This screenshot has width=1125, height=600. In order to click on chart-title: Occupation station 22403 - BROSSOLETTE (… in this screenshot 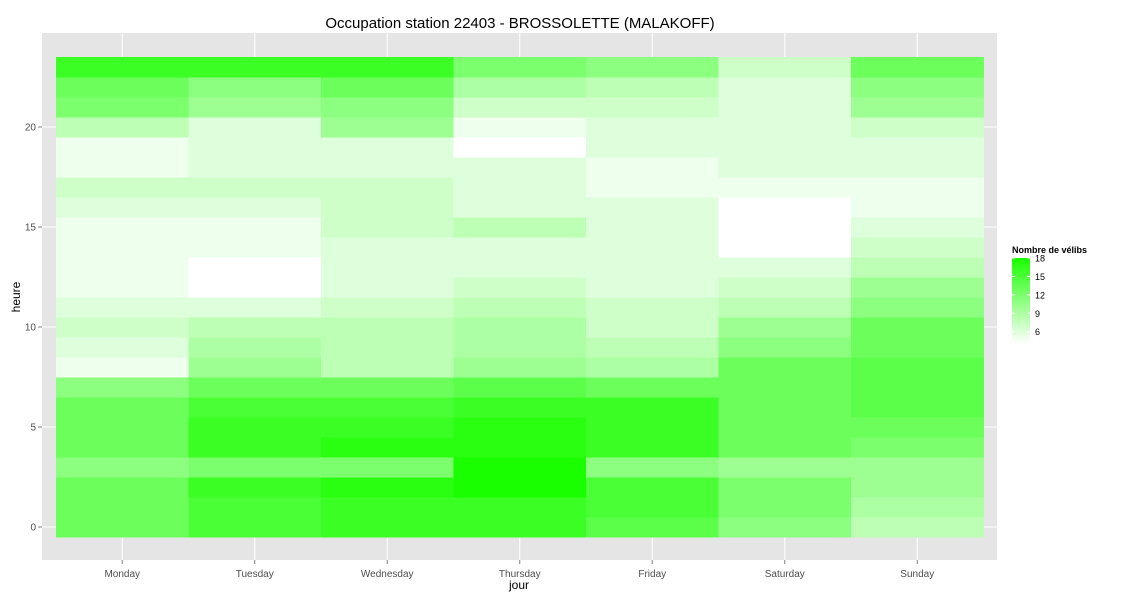, I will do `click(520, 23)`.